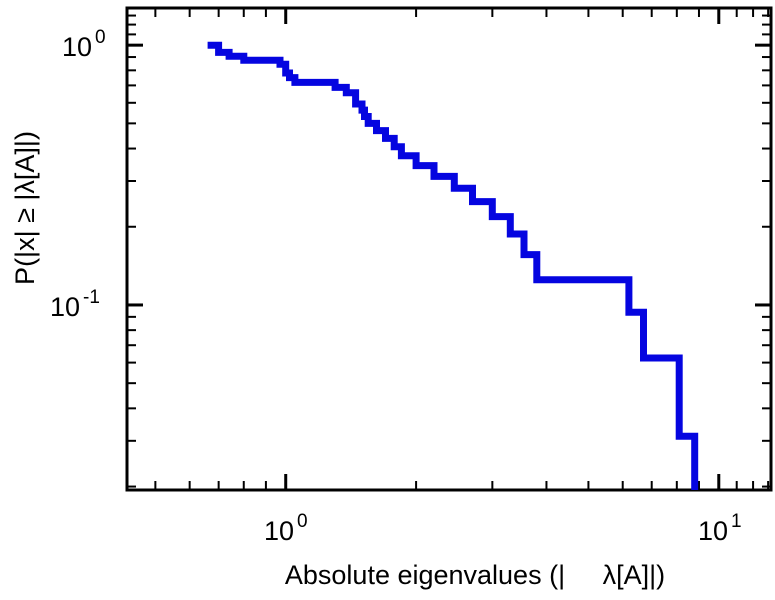 Image resolution: width=775 pixels, height=600 pixels. I want to click on y-tick-label-0p1: 10 -1, so click(75, 304).